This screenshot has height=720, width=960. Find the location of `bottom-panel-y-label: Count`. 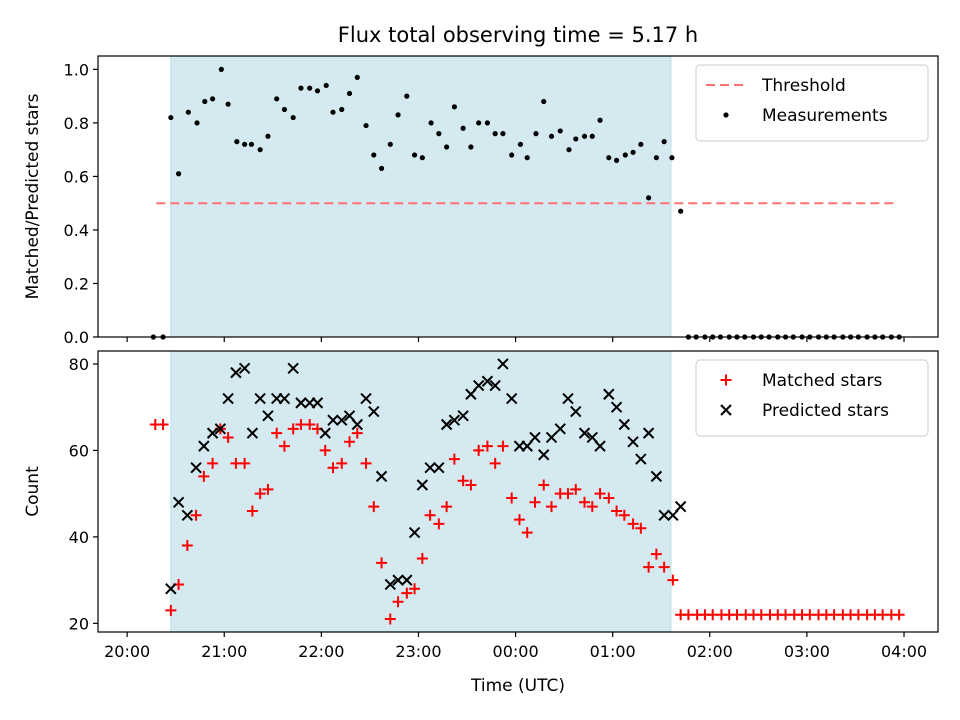

bottom-panel-y-label: Count is located at coordinates (33, 491).